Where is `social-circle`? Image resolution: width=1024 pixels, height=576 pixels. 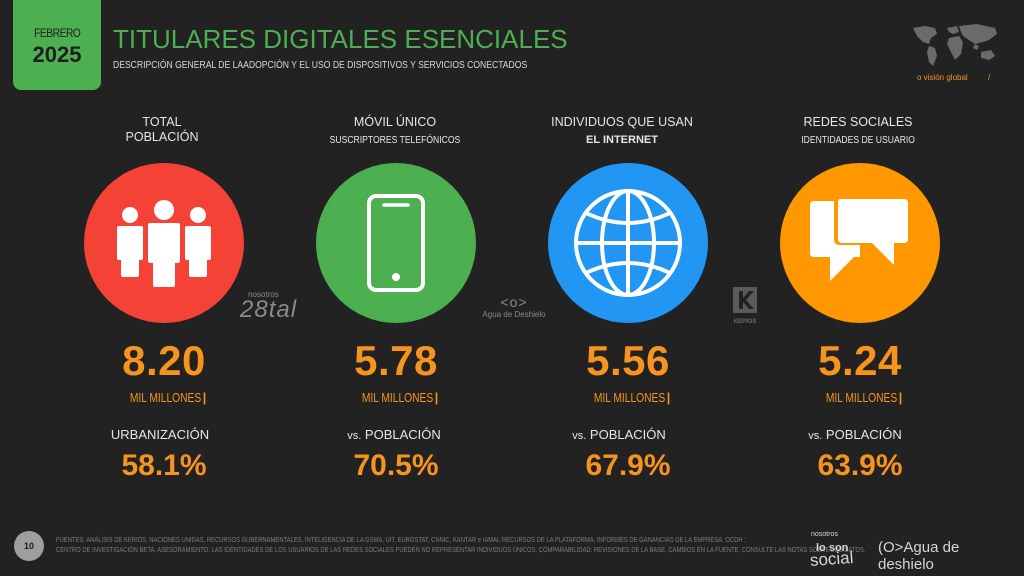
social-circle is located at coordinates (860, 243).